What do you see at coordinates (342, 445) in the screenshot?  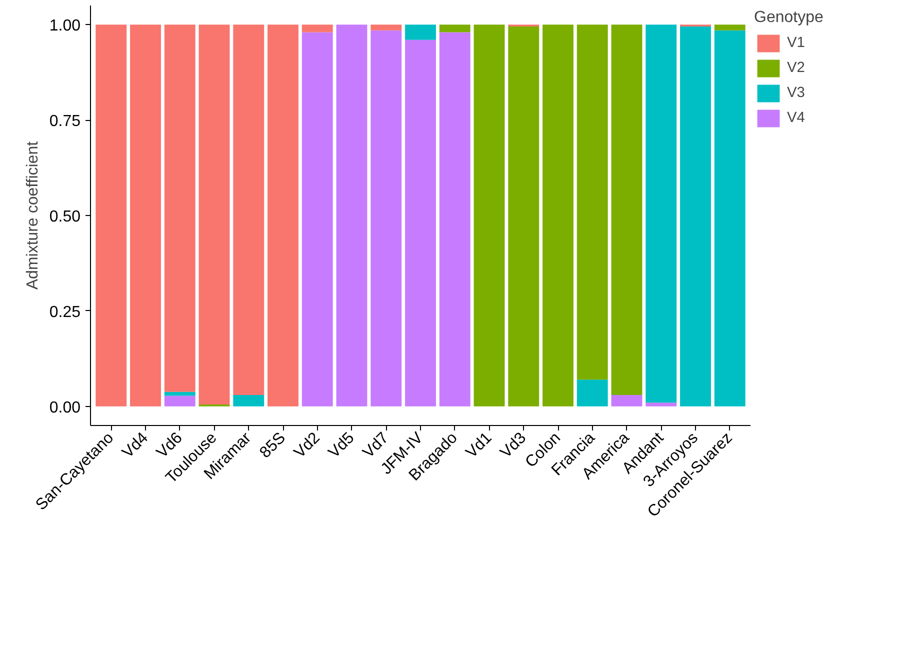 I see `x-tick-label: Vd5` at bounding box center [342, 445].